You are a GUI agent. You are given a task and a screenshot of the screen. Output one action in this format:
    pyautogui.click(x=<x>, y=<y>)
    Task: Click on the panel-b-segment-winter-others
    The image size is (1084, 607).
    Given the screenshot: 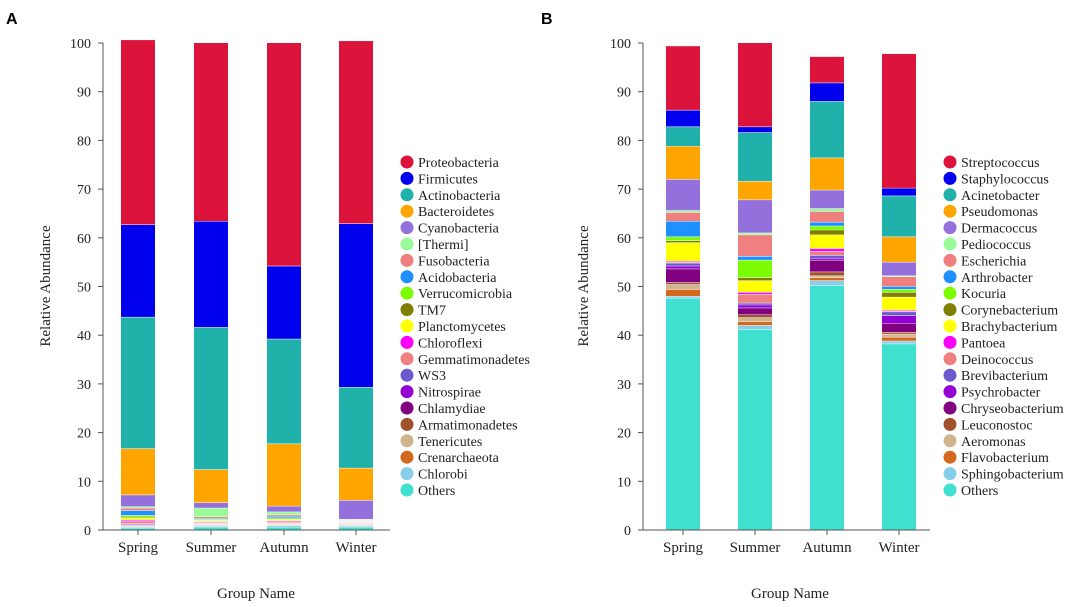 What is the action you would take?
    pyautogui.click(x=899, y=436)
    